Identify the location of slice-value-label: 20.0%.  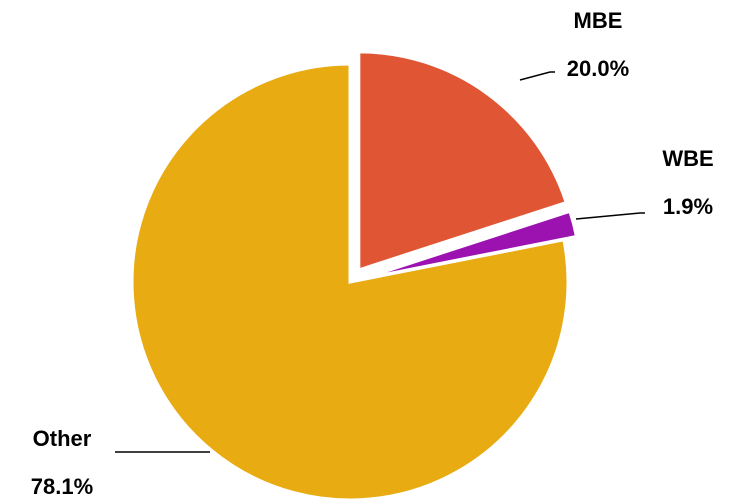
(598, 68).